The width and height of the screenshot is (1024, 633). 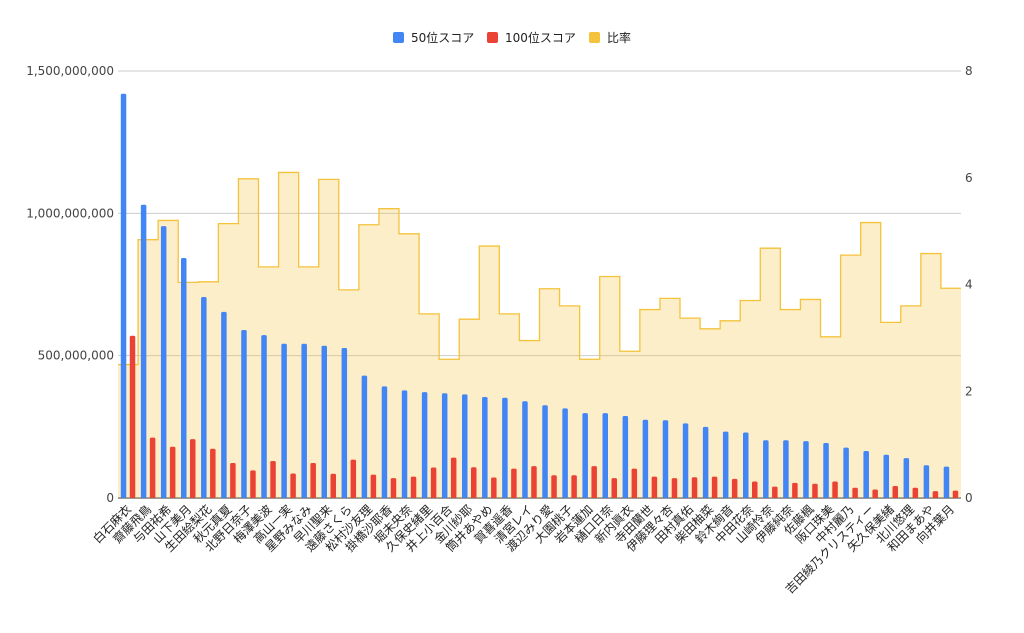 I want to click on left-axis-tick-label: 500,000,000, so click(x=76, y=356).